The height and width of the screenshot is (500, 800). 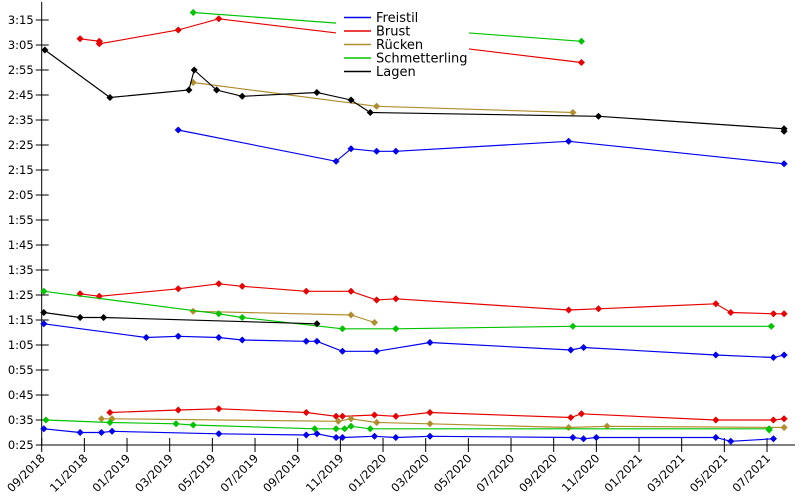 What do you see at coordinates (21, 70) in the screenshot?
I see `y-tick-label: 2:55` at bounding box center [21, 70].